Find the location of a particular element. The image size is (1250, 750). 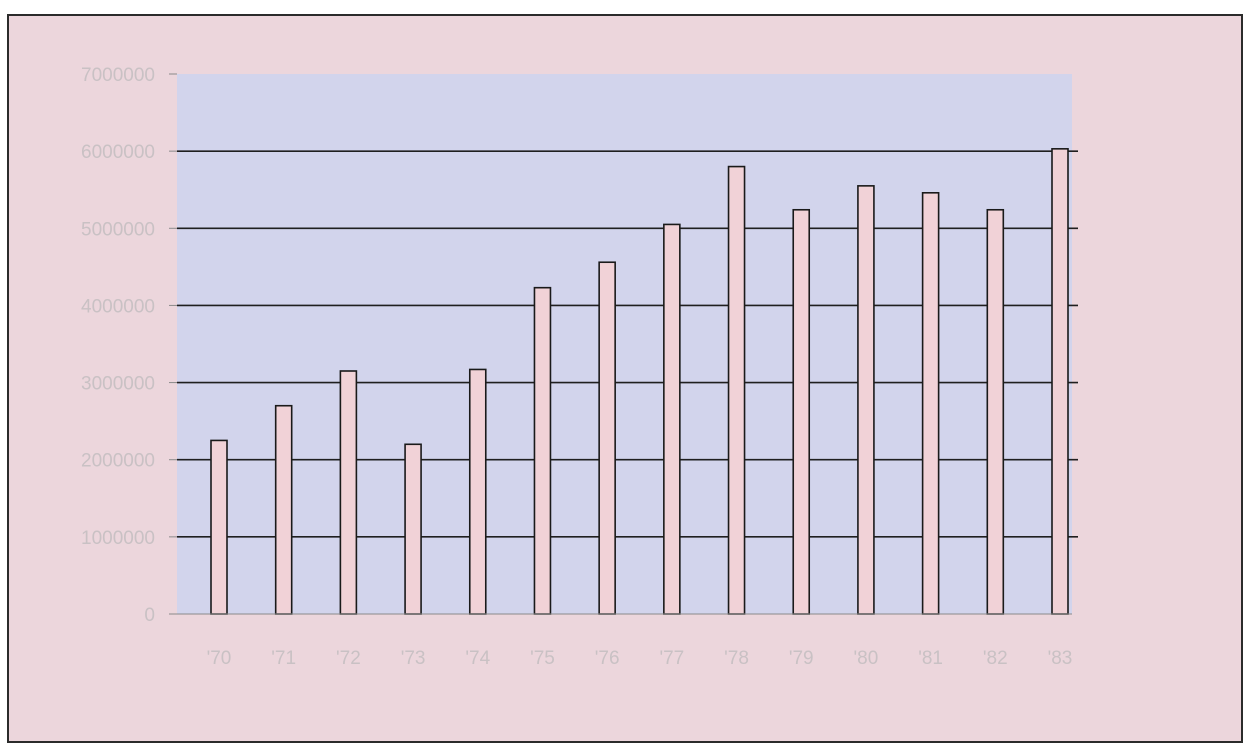

x-tick-label: '77 is located at coordinates (671, 658).